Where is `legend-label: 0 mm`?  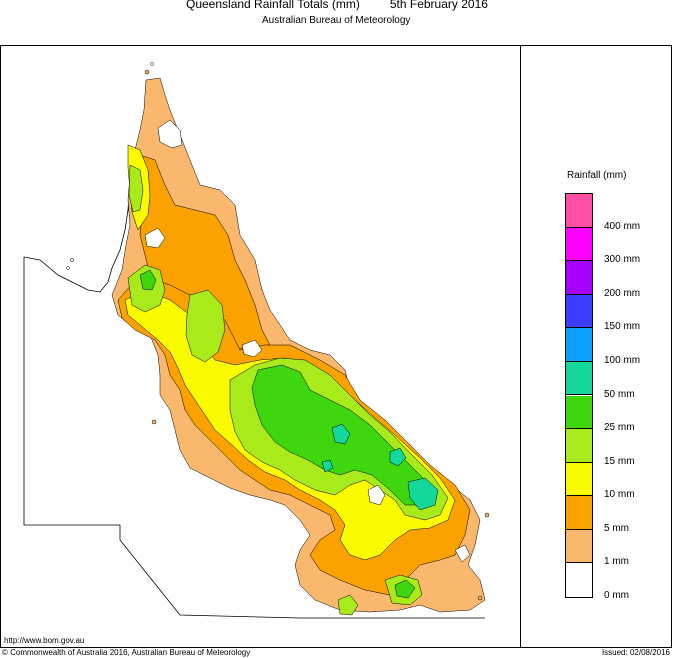 legend-label: 0 mm is located at coordinates (616, 595).